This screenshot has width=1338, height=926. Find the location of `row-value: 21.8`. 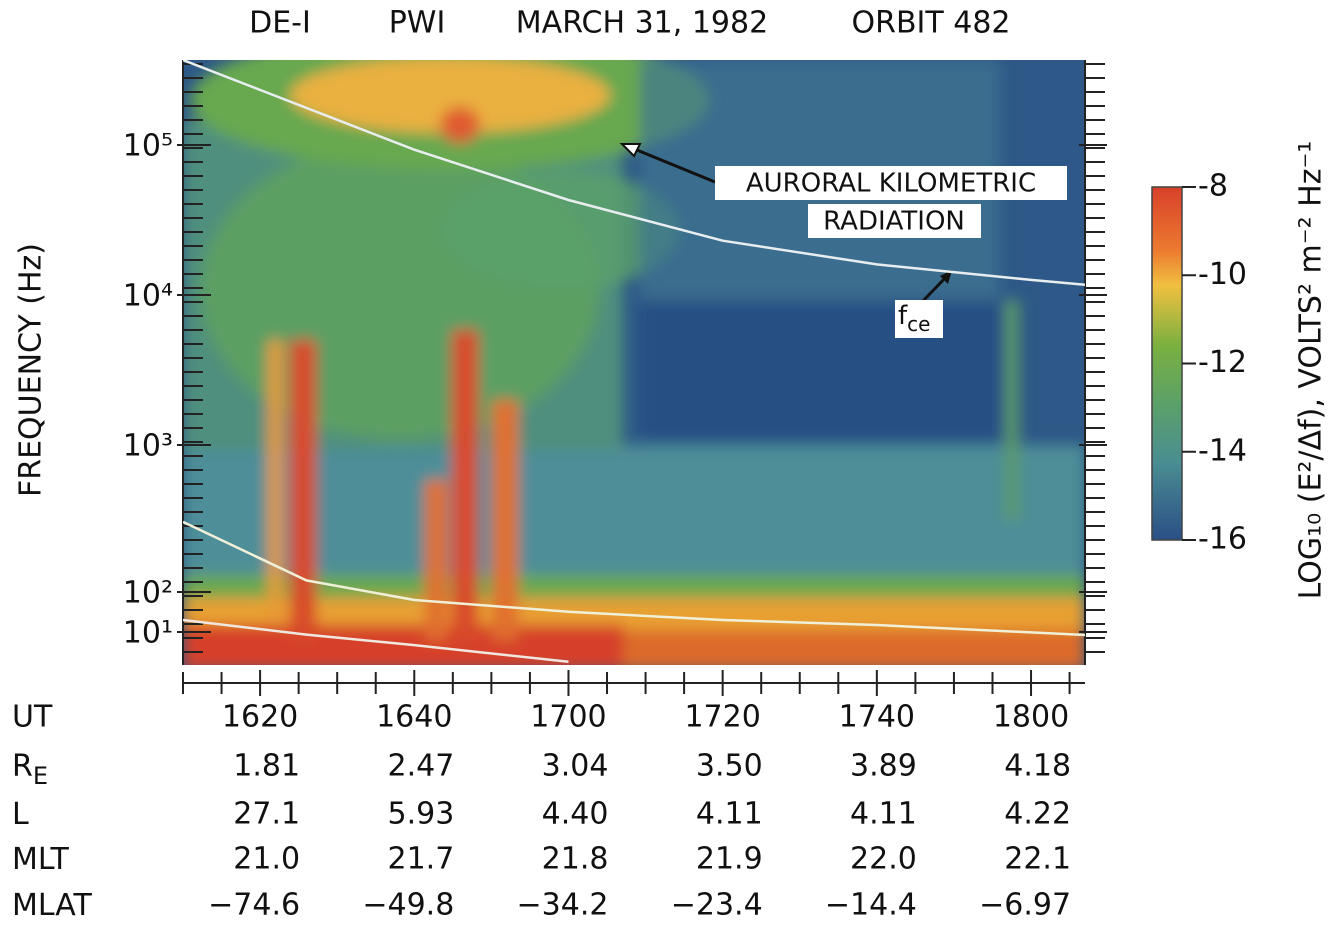

row-value: 21.8 is located at coordinates (575, 859).